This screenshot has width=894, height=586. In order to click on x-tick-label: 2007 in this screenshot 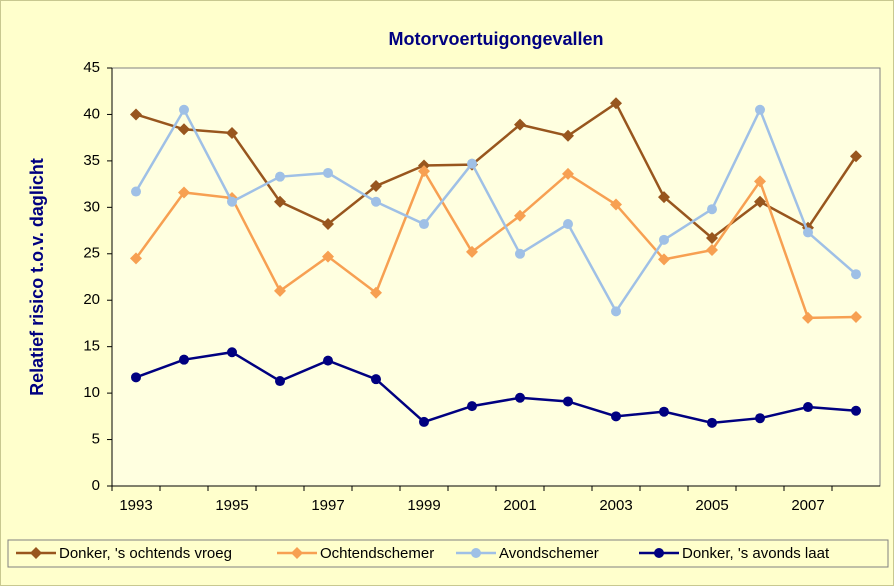, I will do `click(807, 505)`.